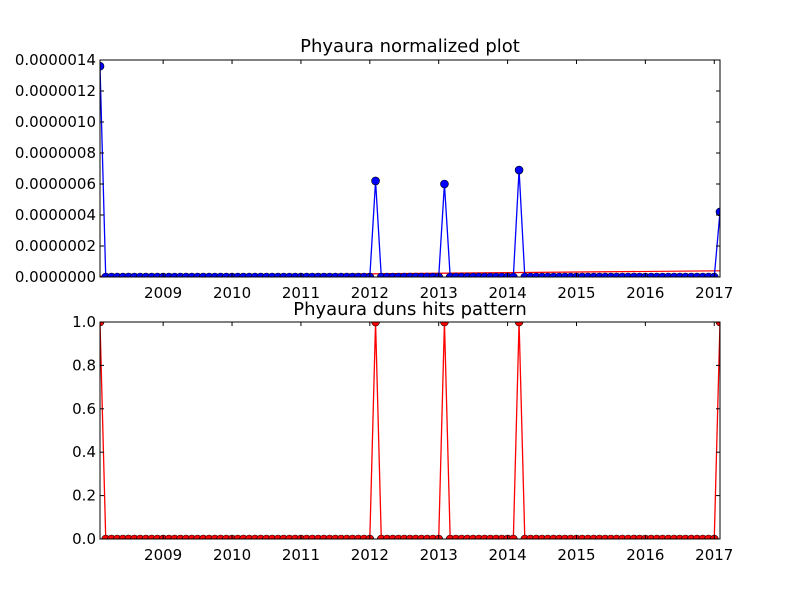  I want to click on top-y-tick-label: 0.0000014, so click(55, 60).